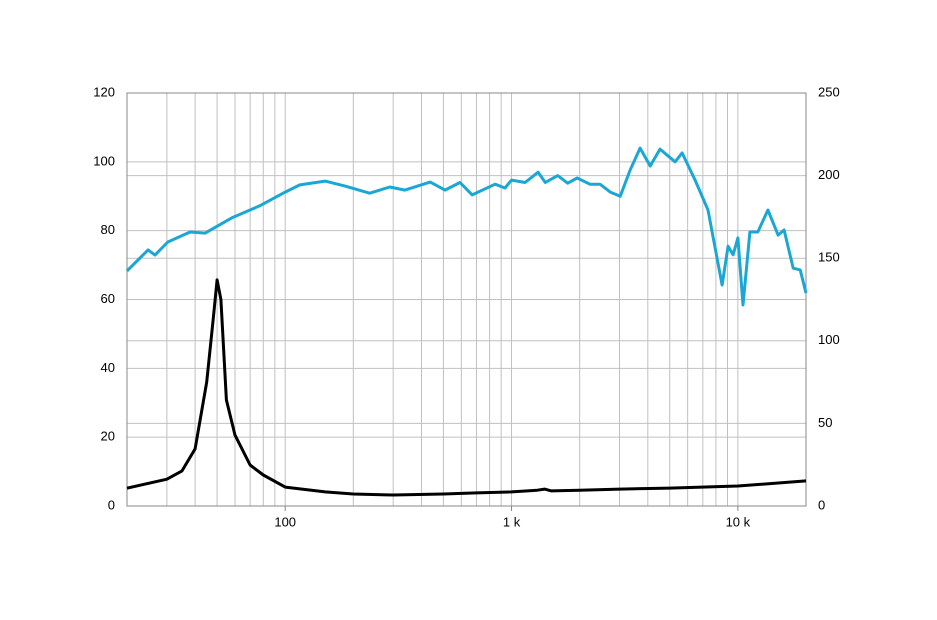 Image resolution: width=937 pixels, height=620 pixels. Describe the element at coordinates (825, 422) in the screenshot. I see `y2-tick-label: 50` at that location.